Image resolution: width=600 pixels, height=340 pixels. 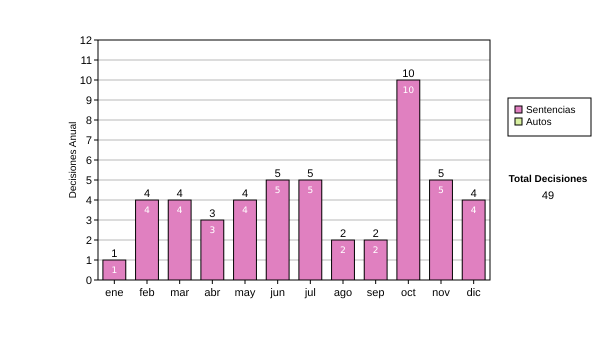 I want to click on legend-label: Autos, so click(x=539, y=122).